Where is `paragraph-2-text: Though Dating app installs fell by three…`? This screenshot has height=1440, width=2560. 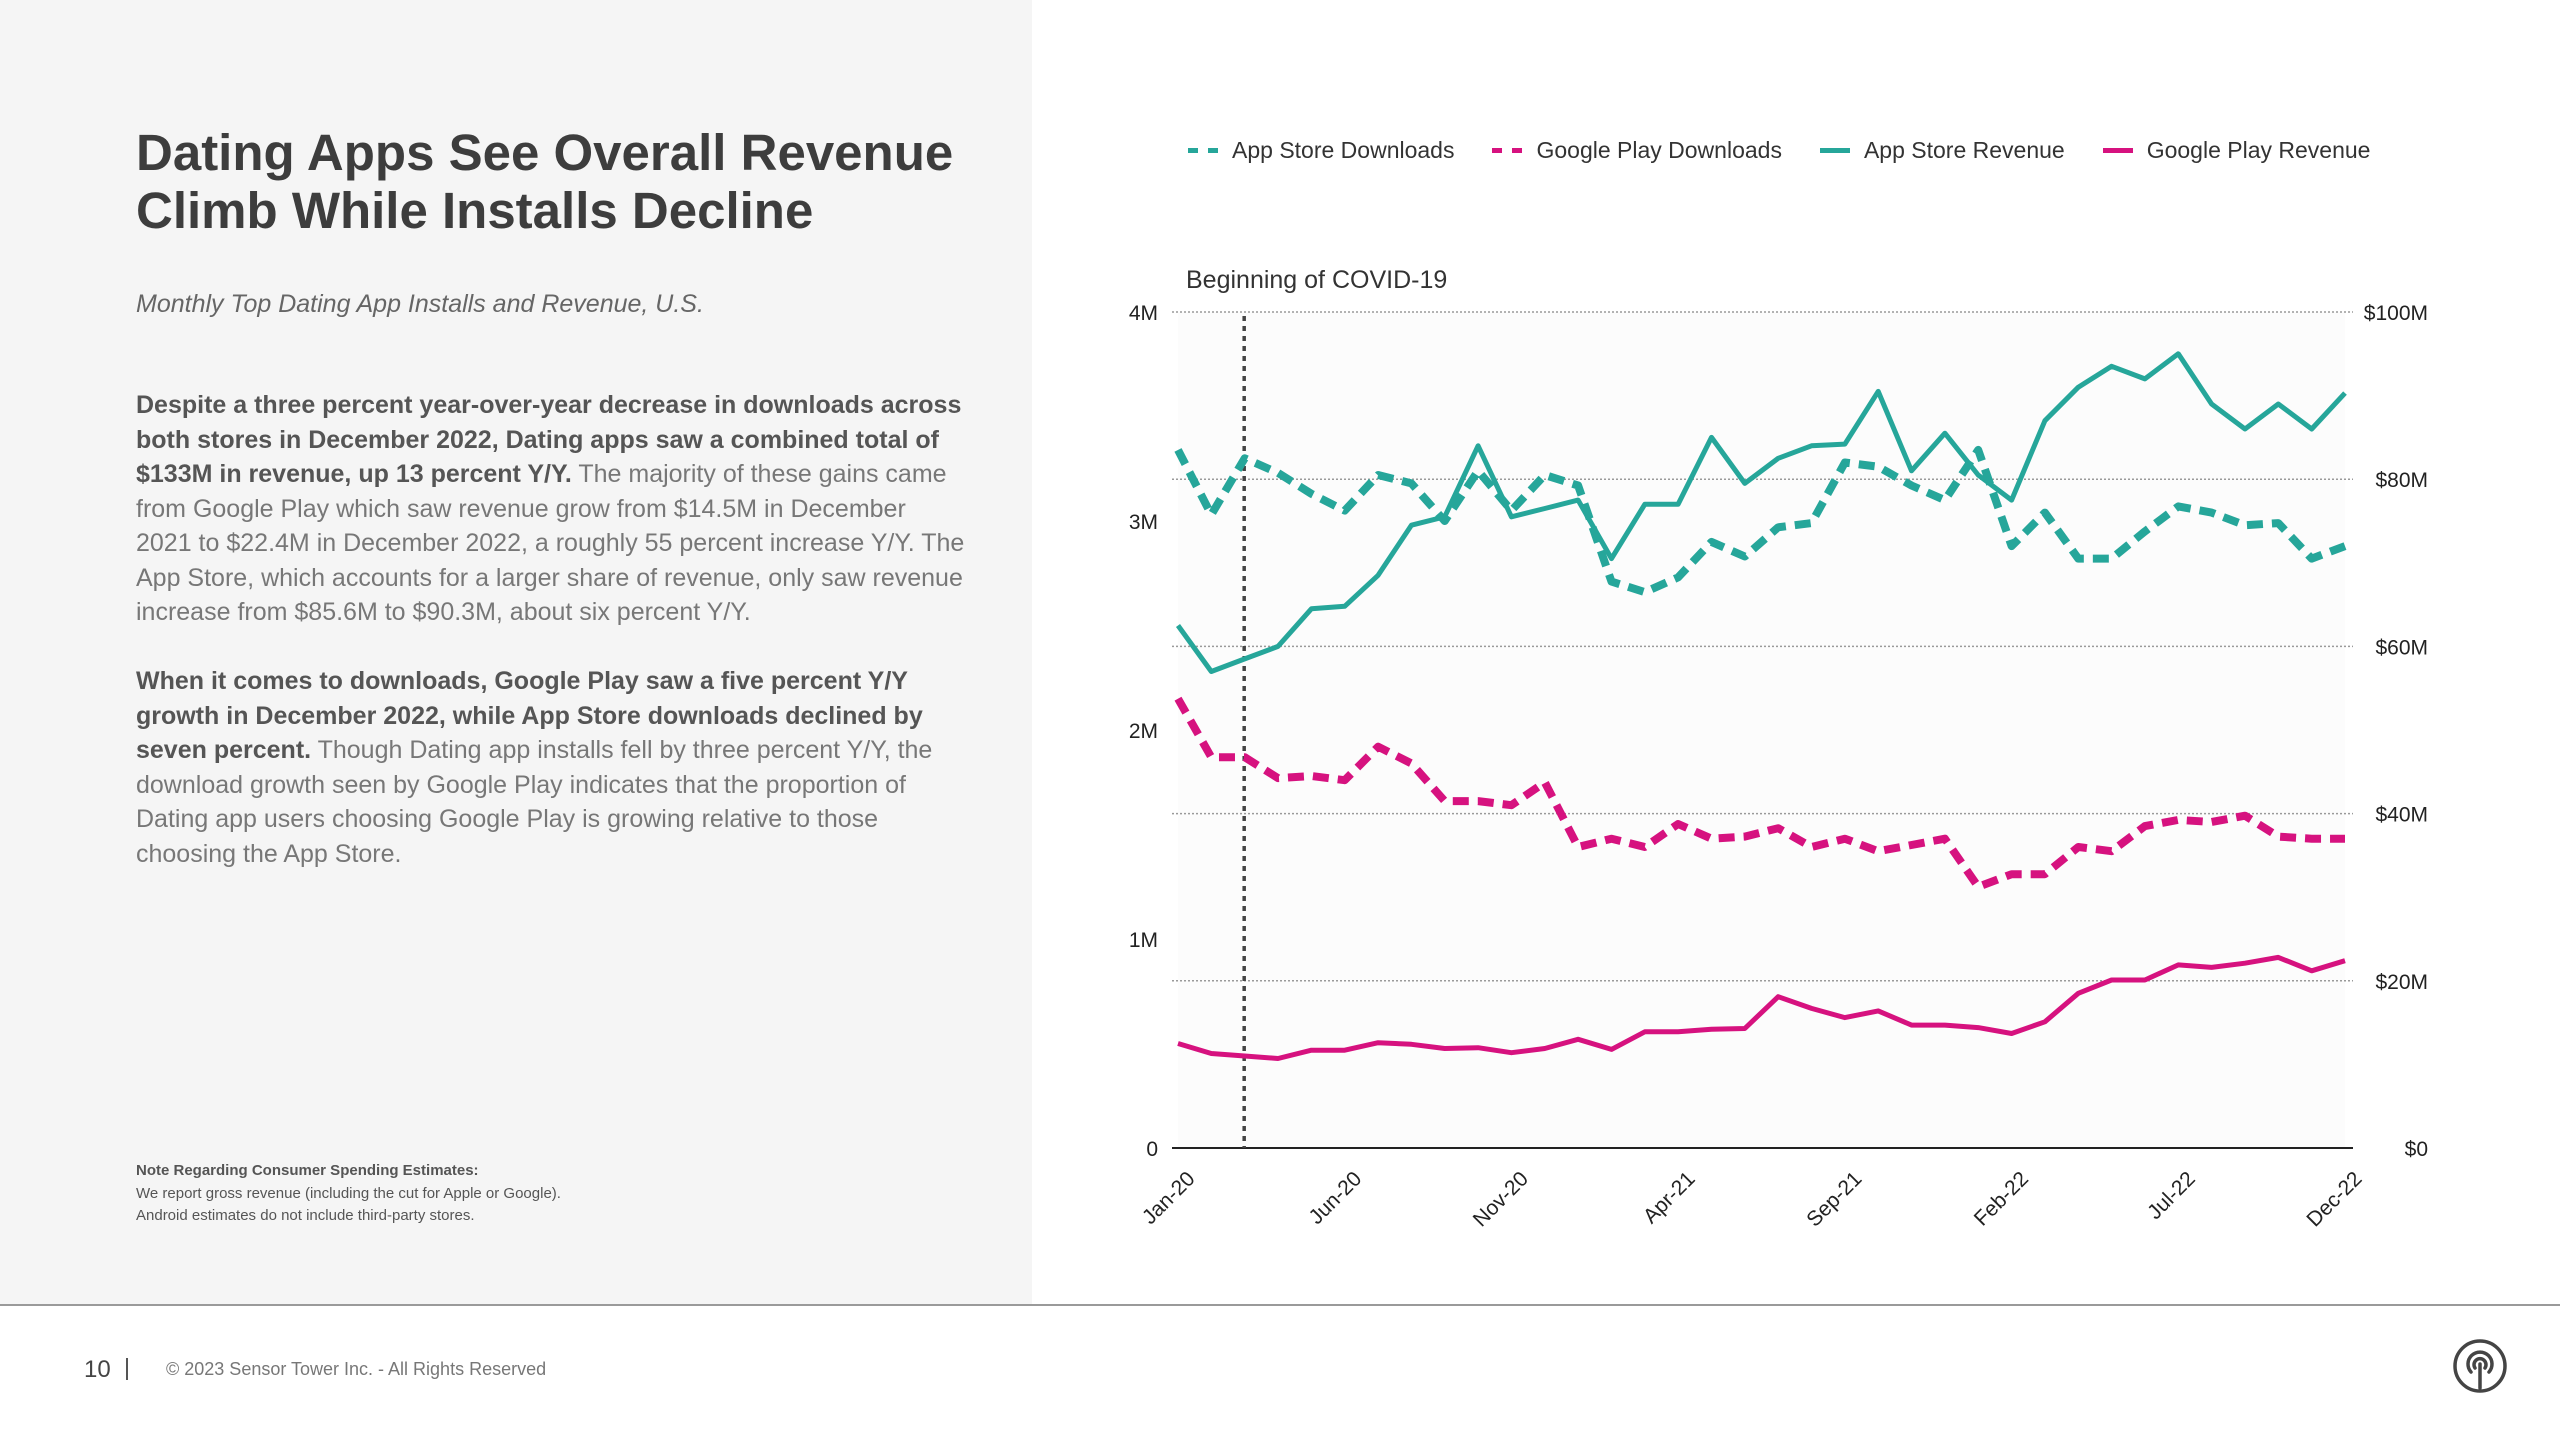 paragraph-2-text: Though Dating app installs fell by three… is located at coordinates (534, 802).